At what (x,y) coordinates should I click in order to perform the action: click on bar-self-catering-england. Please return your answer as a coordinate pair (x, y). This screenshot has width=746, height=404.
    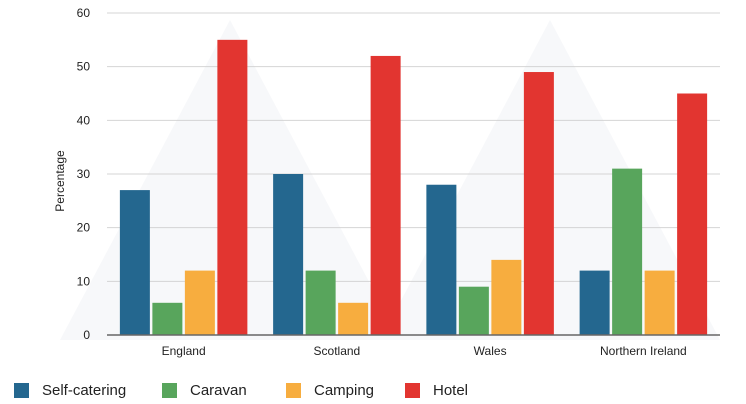
    Looking at the image, I should click on (134, 262).